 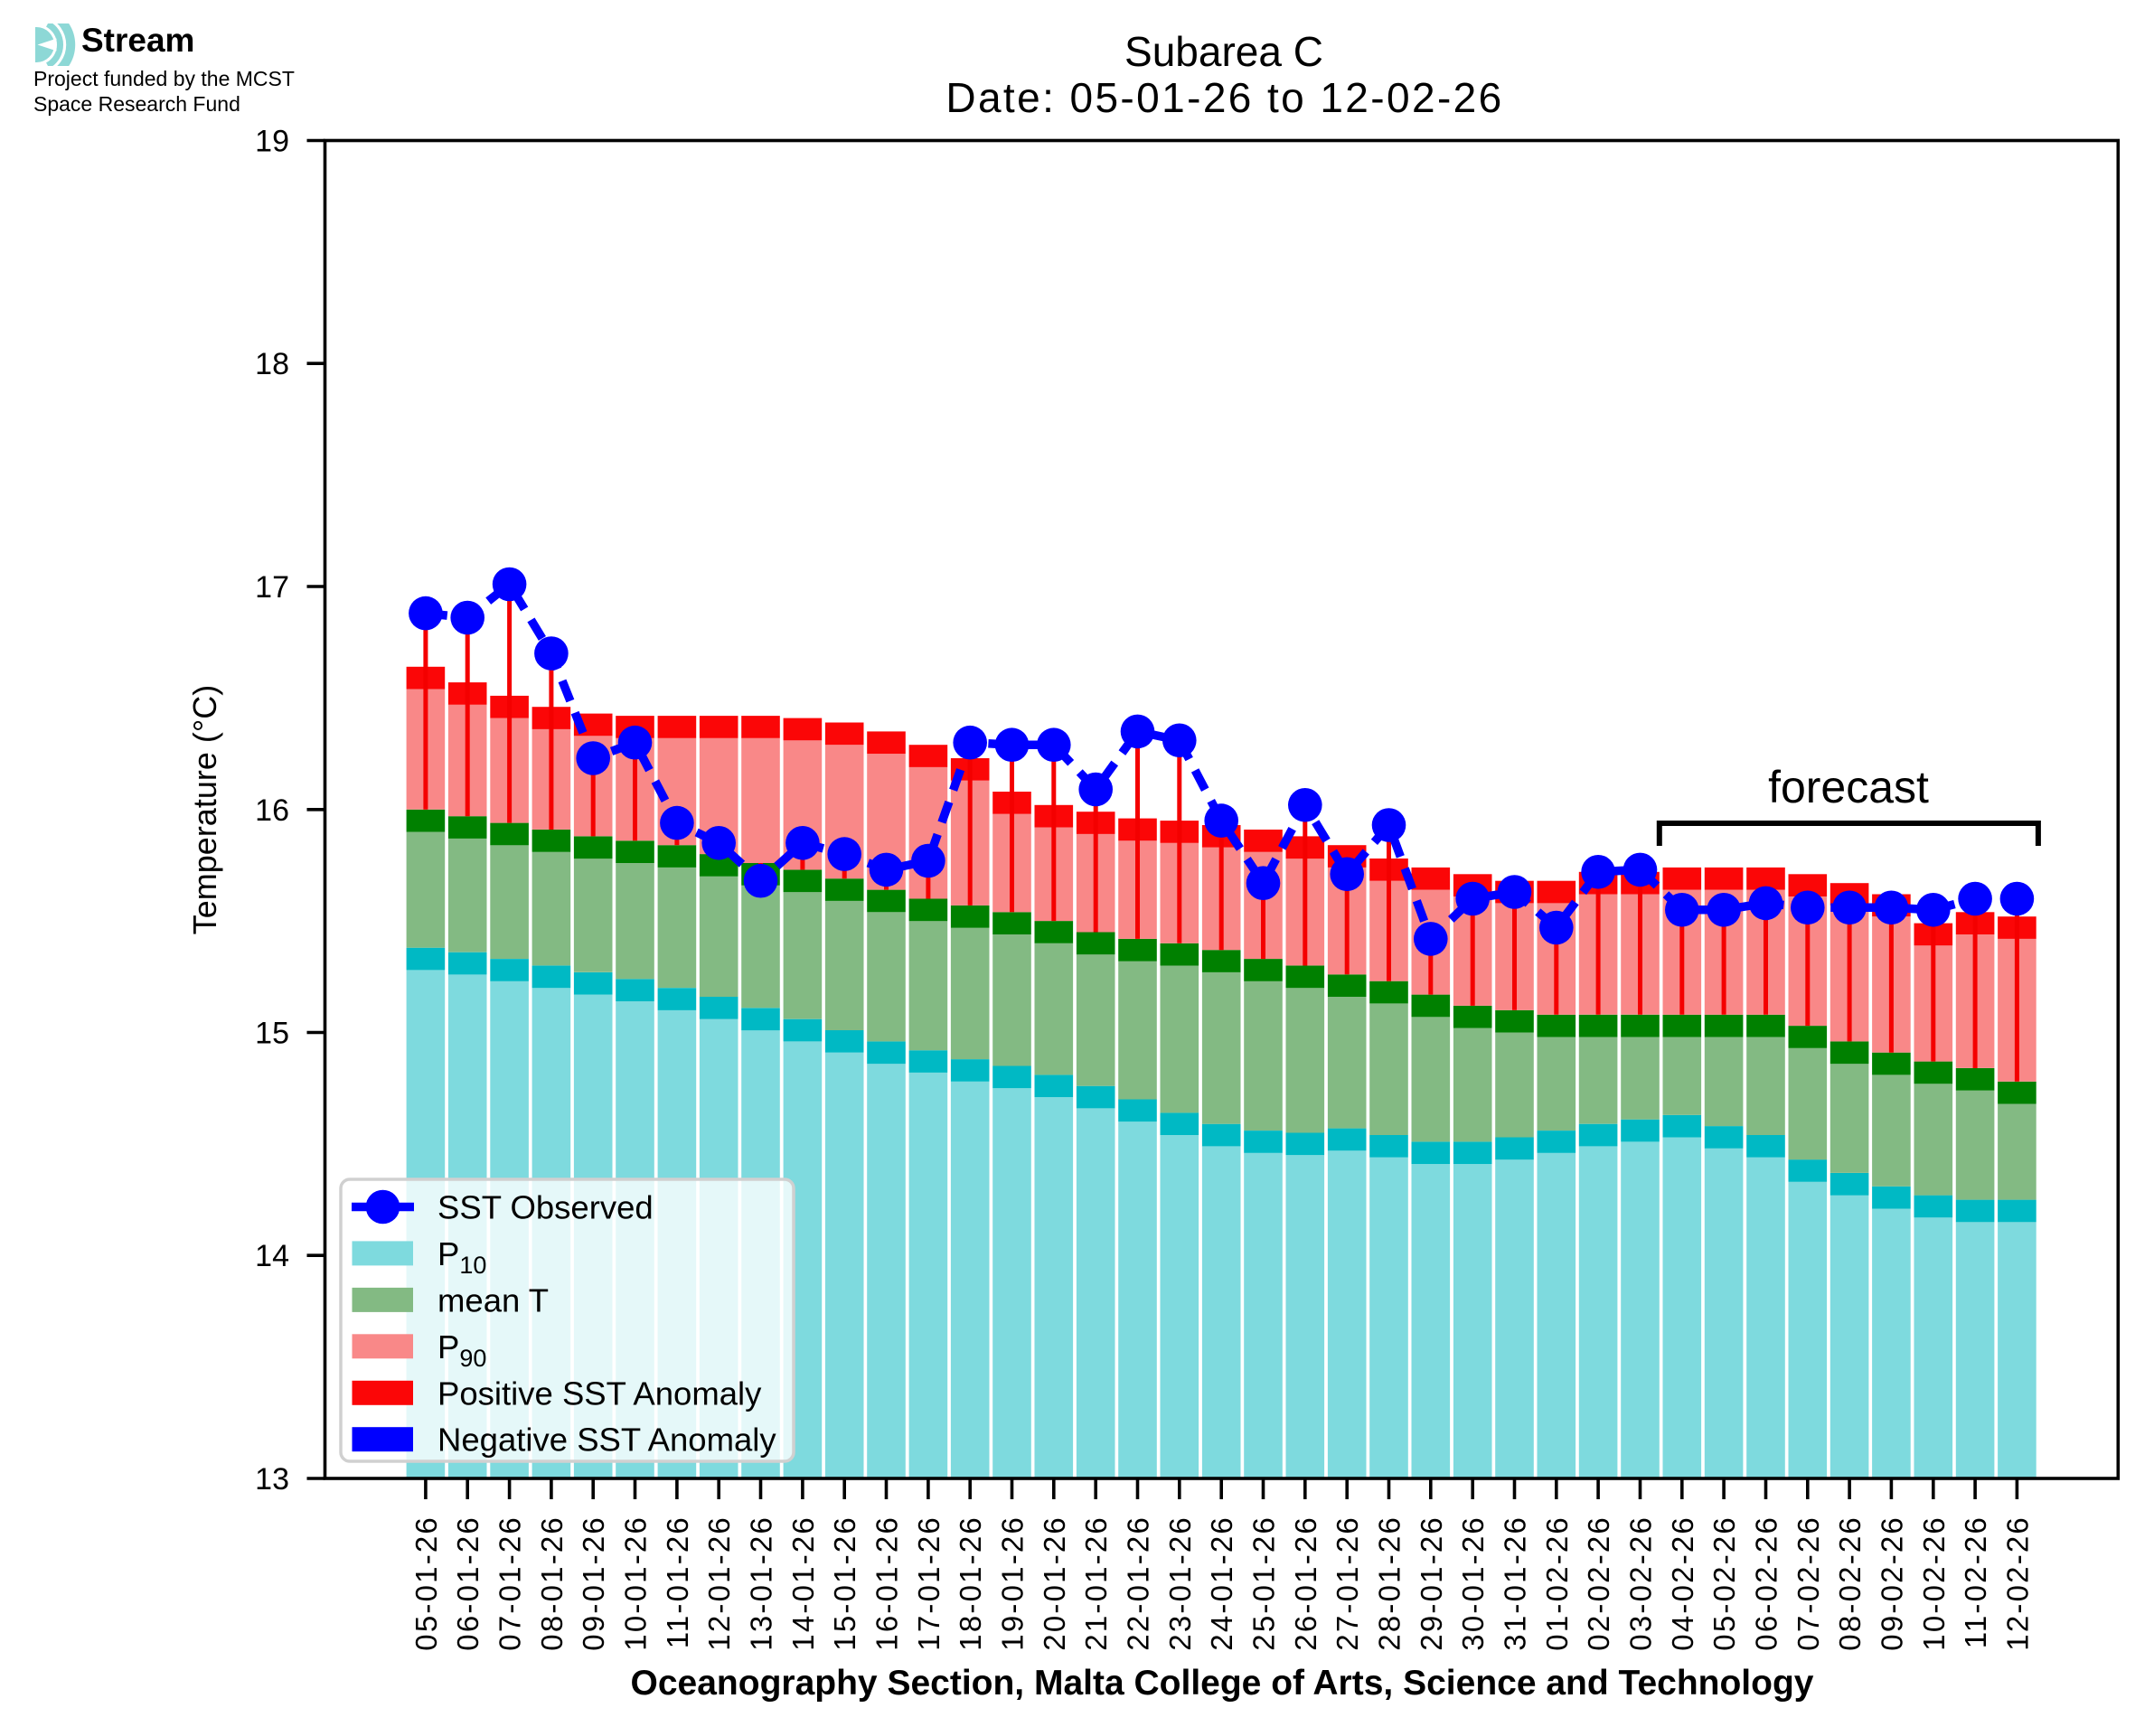 What do you see at coordinates (136, 104) in the screenshot?
I see `svg-text: Space Research Fund` at bounding box center [136, 104].